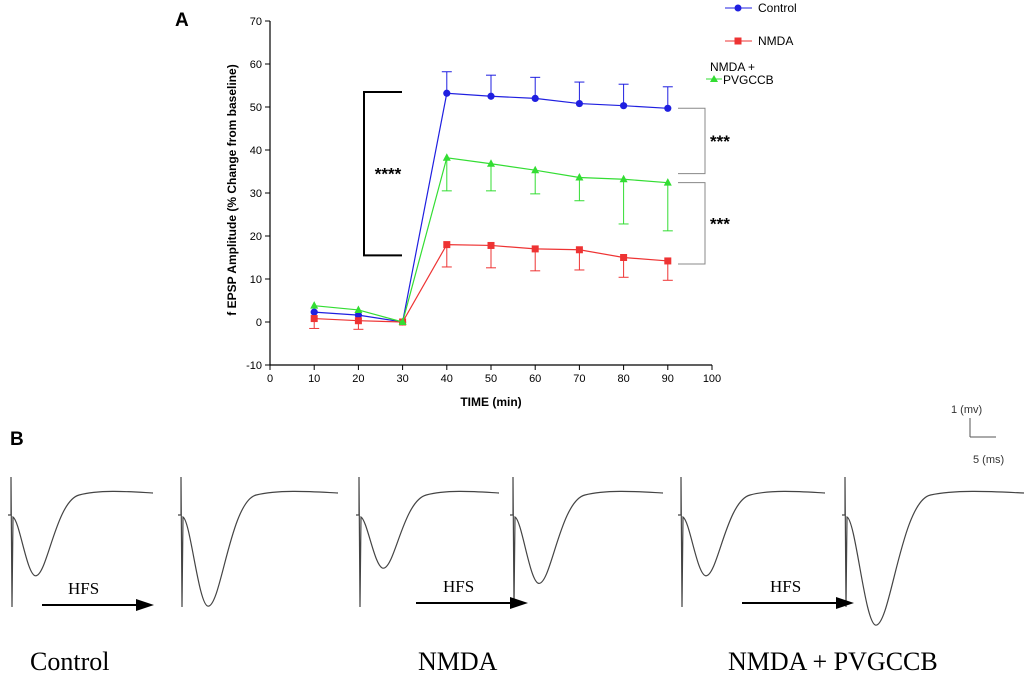 The image size is (1031, 674). I want to click on x-tick-label-2: 20, so click(358, 379).